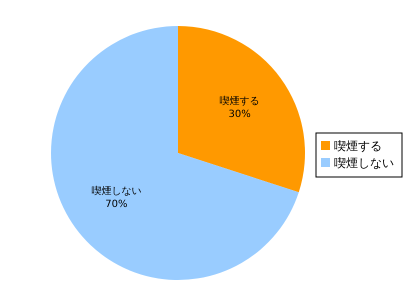 This screenshot has height=306, width=418. Describe the element at coordinates (358, 146) in the screenshot. I see `legend-label: 喫煙する` at that location.